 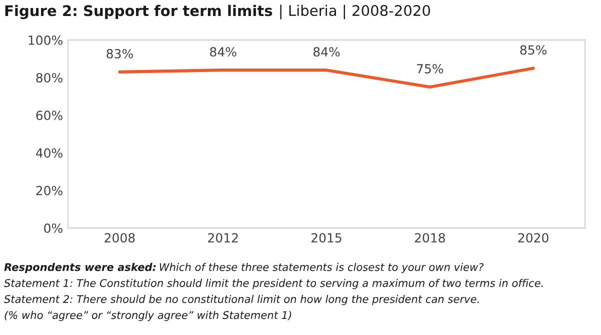 I want to click on x-tick-label: 2012, so click(x=223, y=238).